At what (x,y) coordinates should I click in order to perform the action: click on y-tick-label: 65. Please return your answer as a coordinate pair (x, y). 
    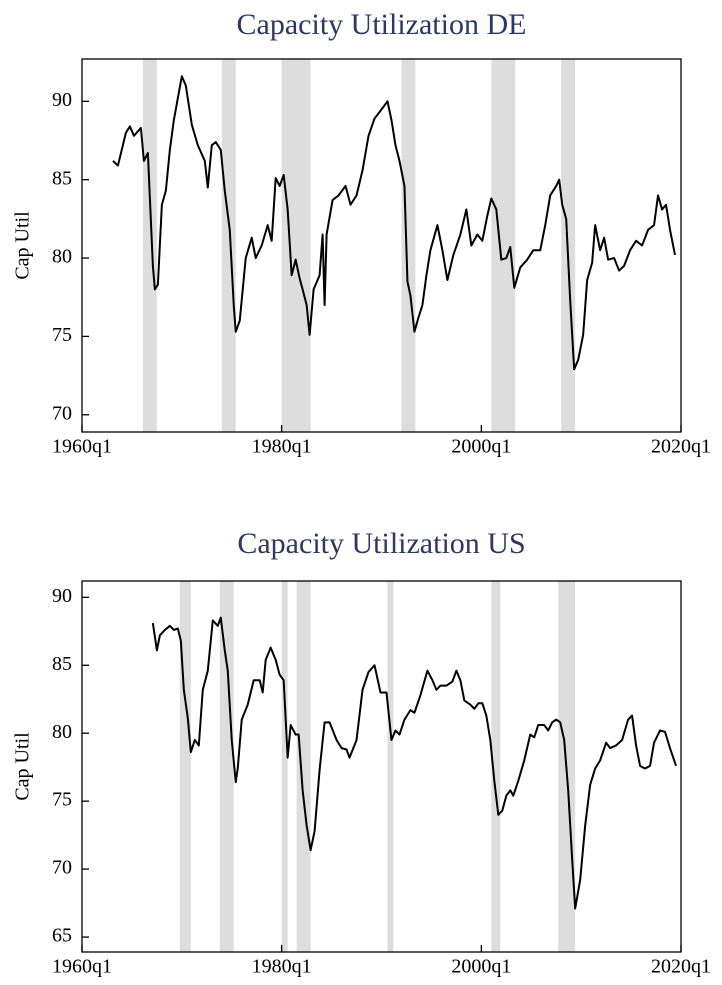
    Looking at the image, I should click on (62, 936).